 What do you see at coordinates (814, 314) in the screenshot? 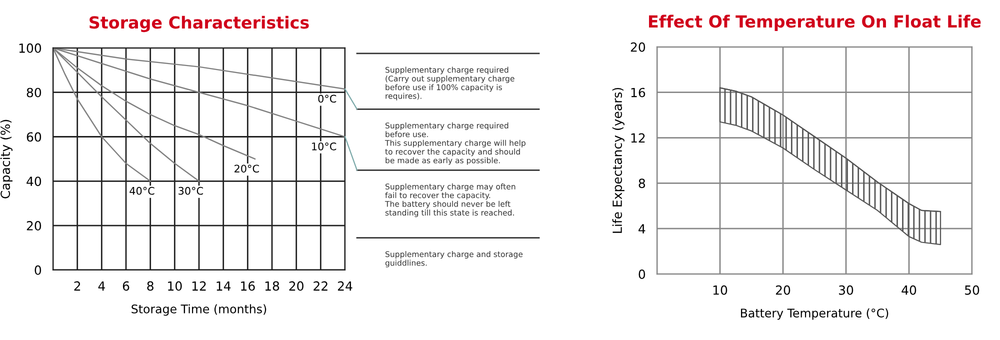
I see `x-axis-title: Battery Temperature (°C)` at bounding box center [814, 314].